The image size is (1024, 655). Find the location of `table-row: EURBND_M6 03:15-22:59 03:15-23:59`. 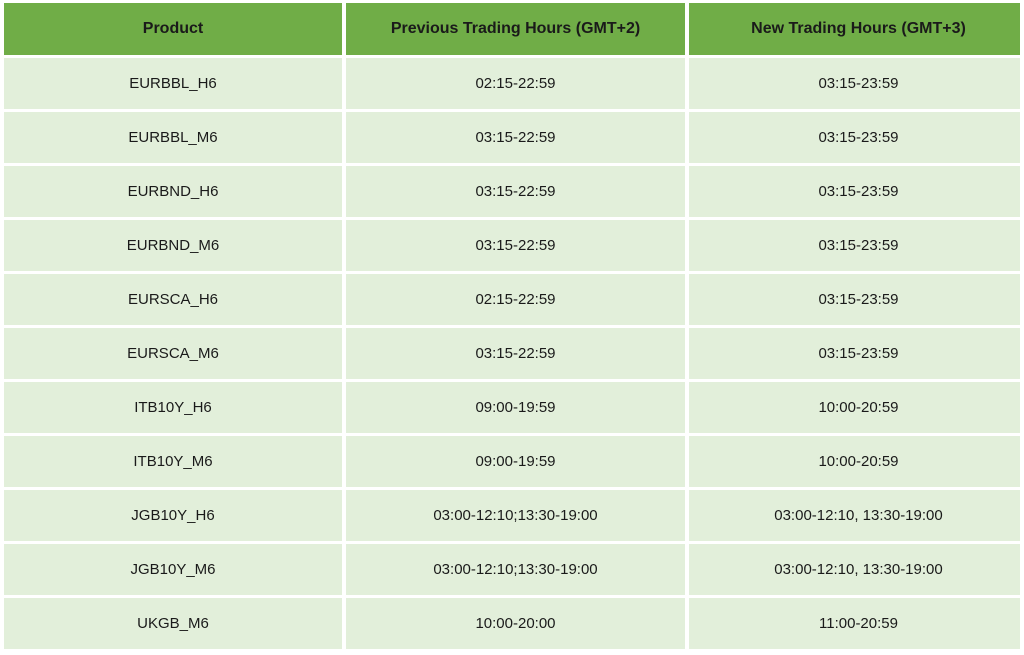

table-row: EURBND_M6 03:15-22:59 03:15-23:59 is located at coordinates (512, 245).